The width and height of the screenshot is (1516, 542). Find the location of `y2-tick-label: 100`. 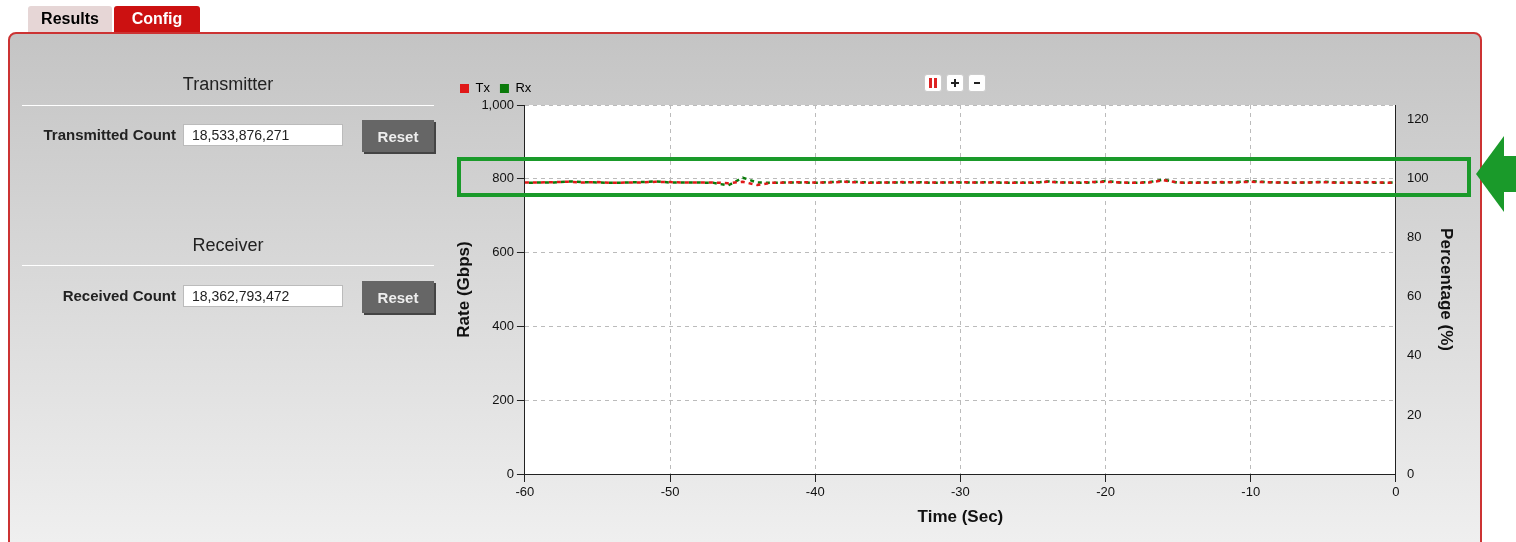

y2-tick-label: 100 is located at coordinates (1417, 178).